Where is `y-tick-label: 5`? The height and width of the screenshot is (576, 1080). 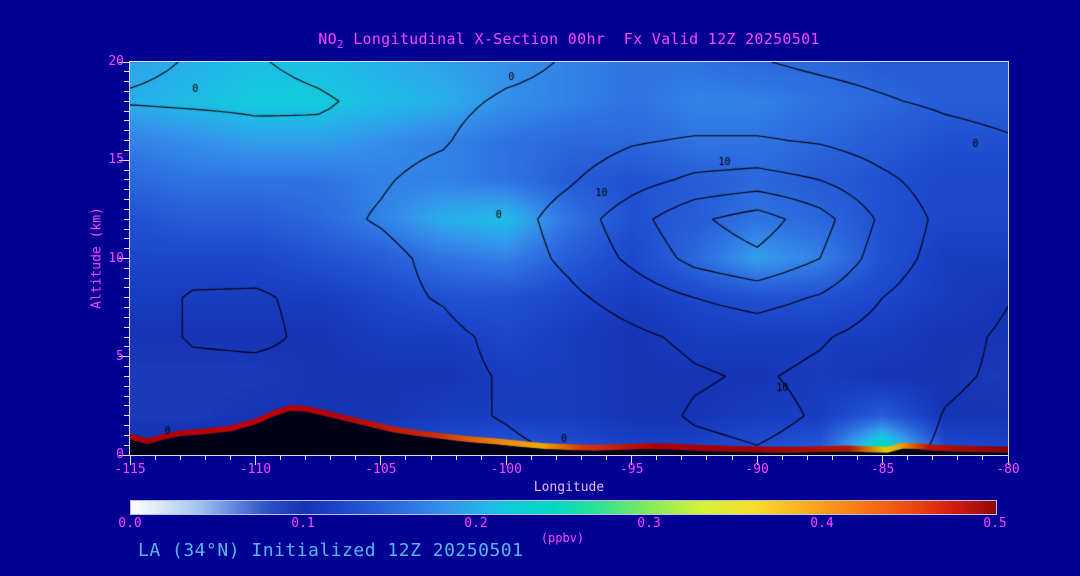
y-tick-label: 5 is located at coordinates (120, 356).